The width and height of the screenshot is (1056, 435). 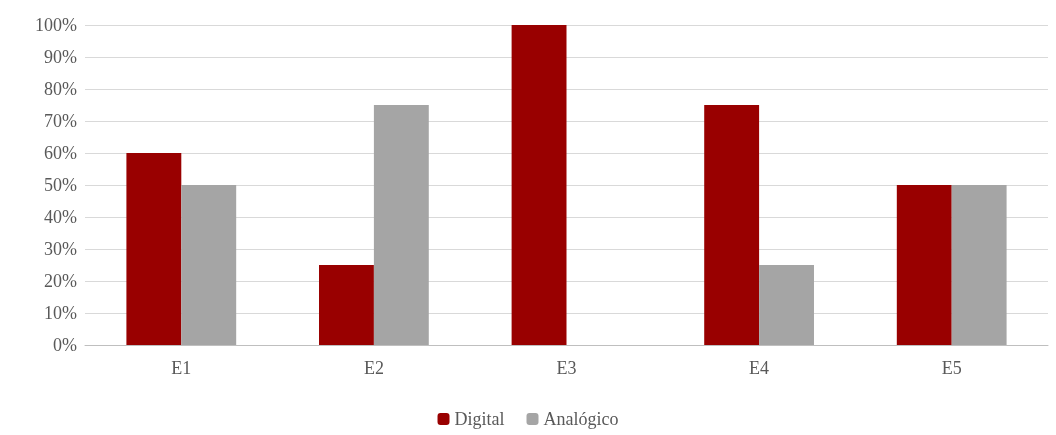 What do you see at coordinates (566, 368) in the screenshot?
I see `x-tick-label: E3` at bounding box center [566, 368].